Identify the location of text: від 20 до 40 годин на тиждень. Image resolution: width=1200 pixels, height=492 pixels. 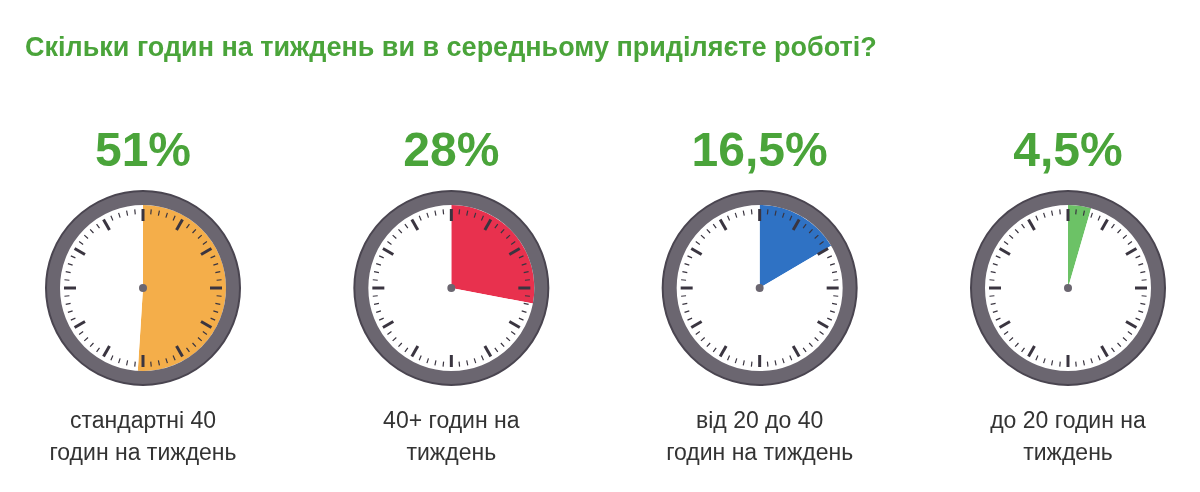
(760, 436).